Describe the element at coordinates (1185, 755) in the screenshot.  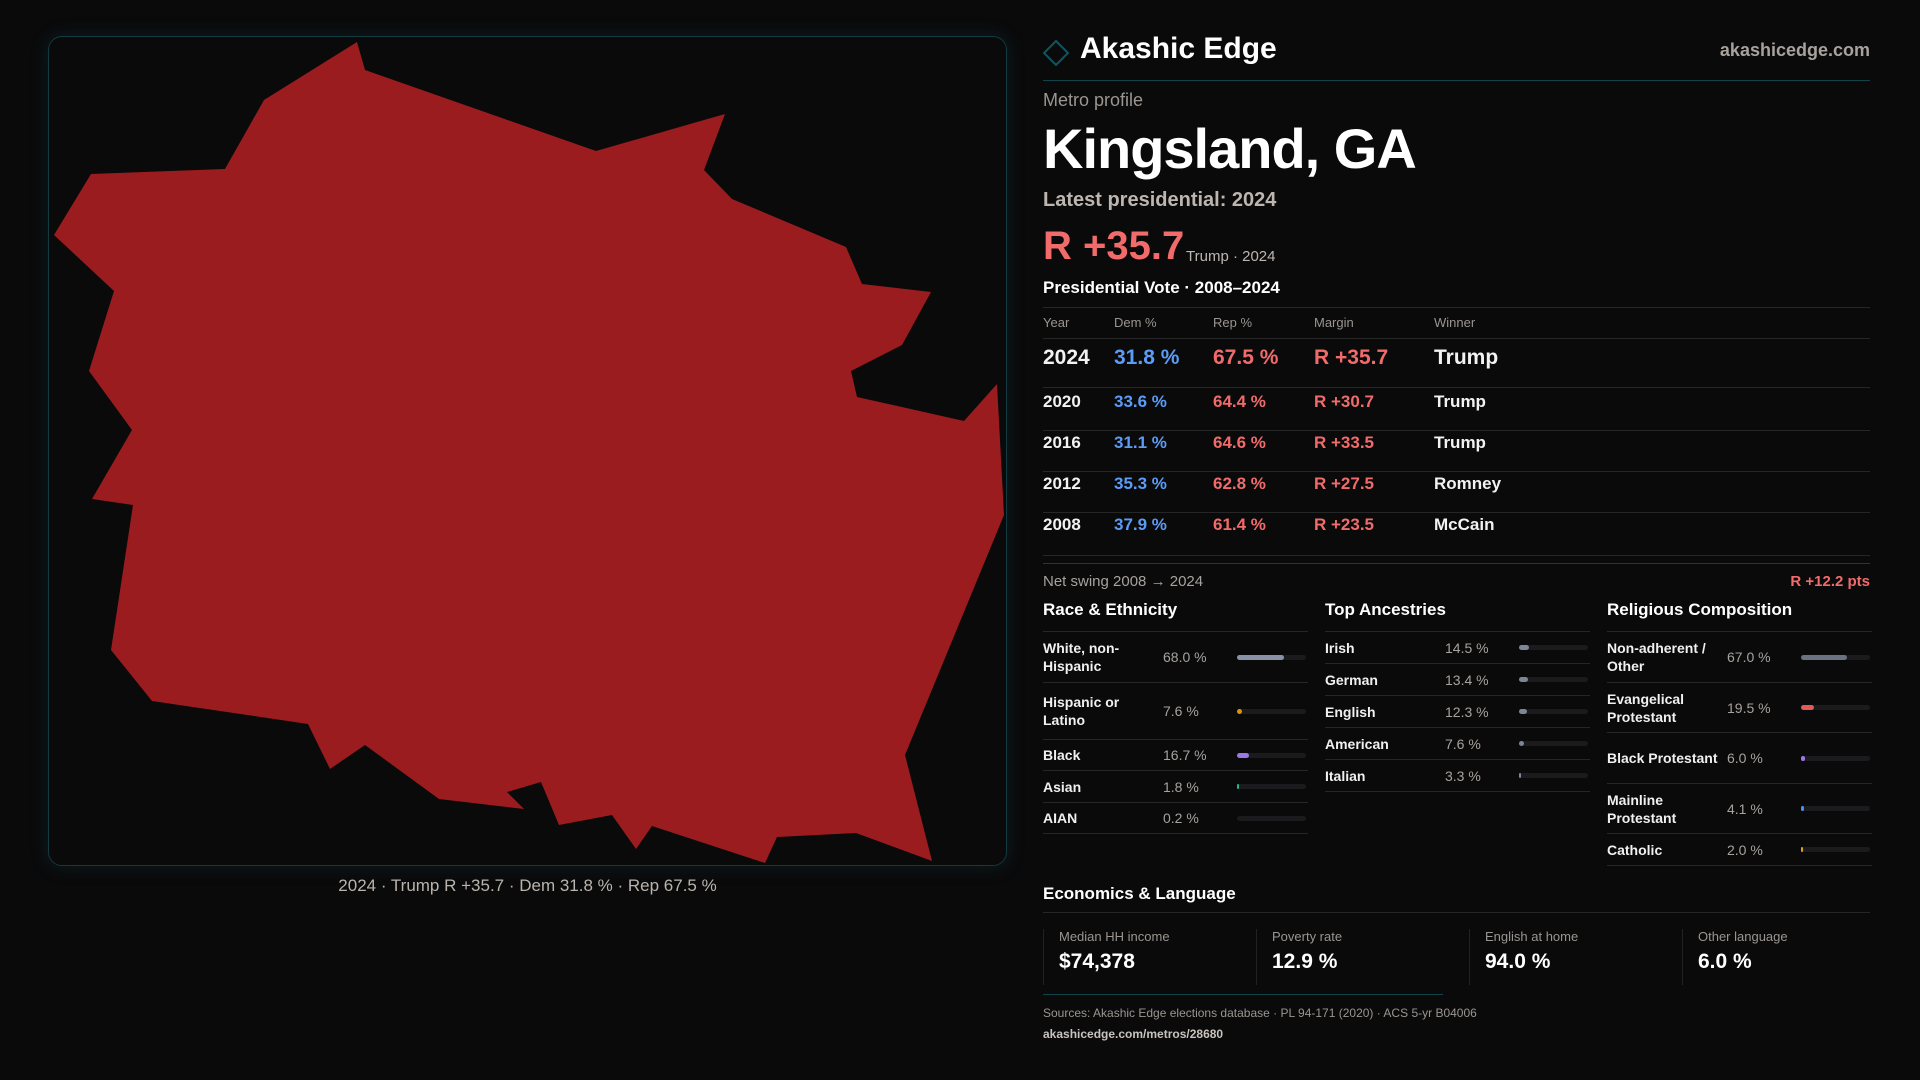
I see `item-pct: 16.7 %` at that location.